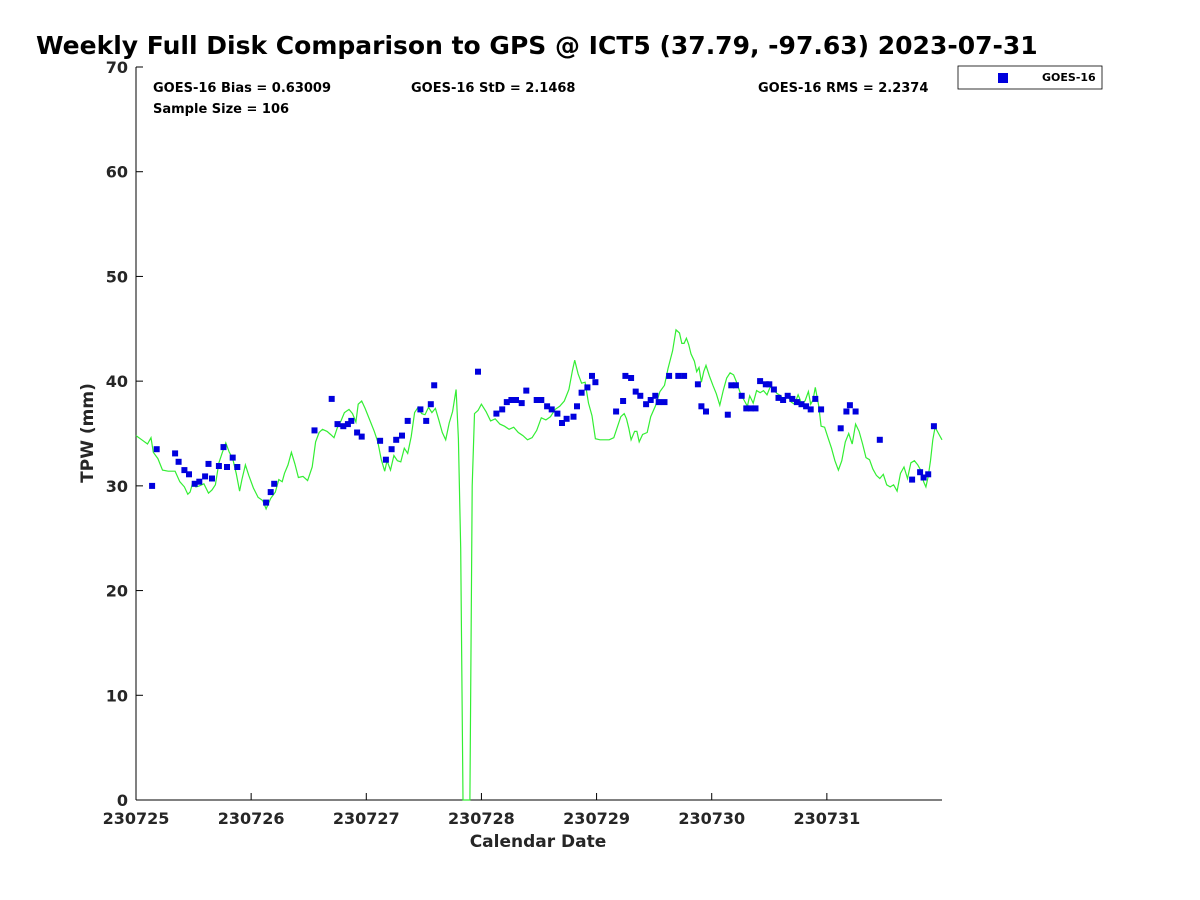 The image size is (1200, 900). What do you see at coordinates (596, 818) in the screenshot?
I see `x-tick-label: 230729` at bounding box center [596, 818].